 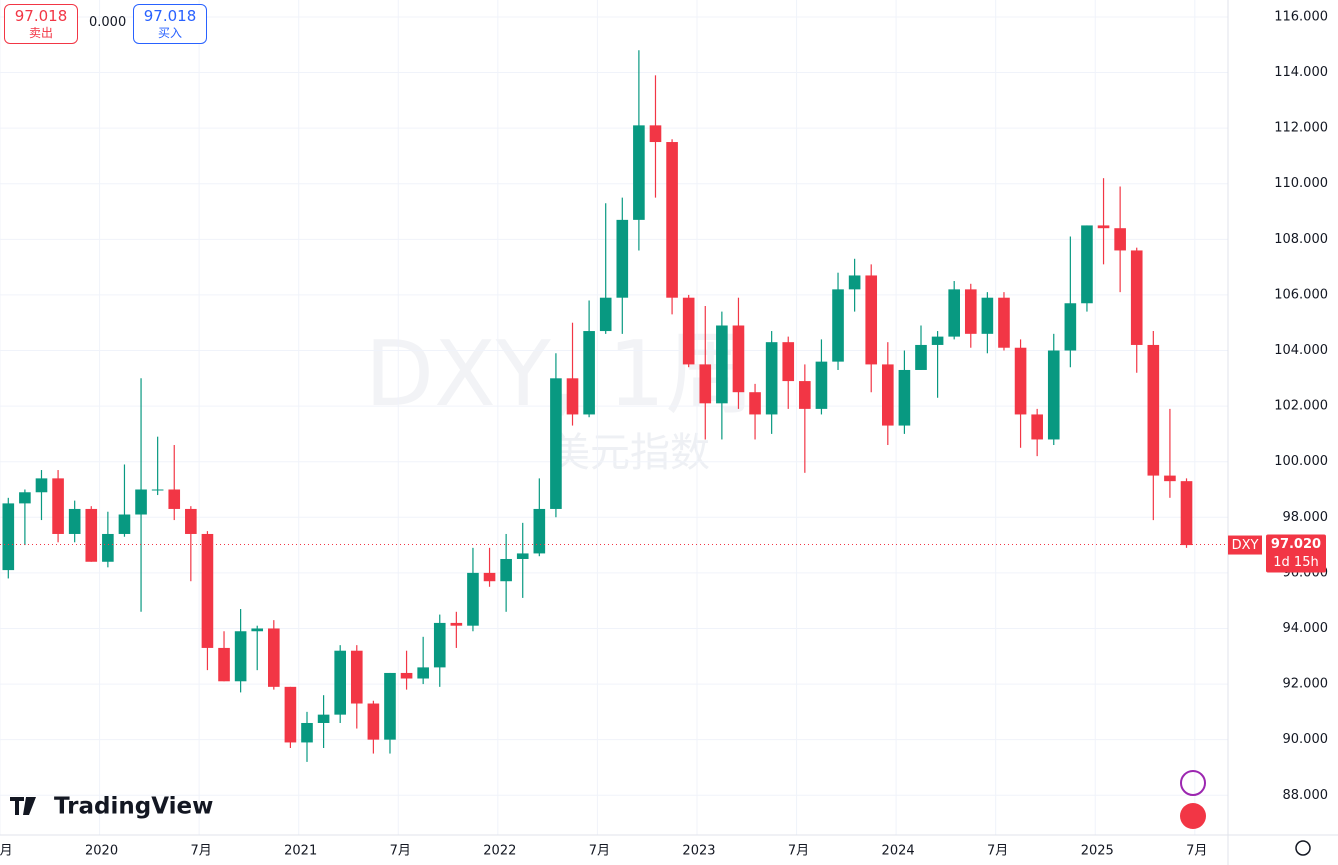 I want to click on tv-logo: TradingView, so click(x=111, y=807).